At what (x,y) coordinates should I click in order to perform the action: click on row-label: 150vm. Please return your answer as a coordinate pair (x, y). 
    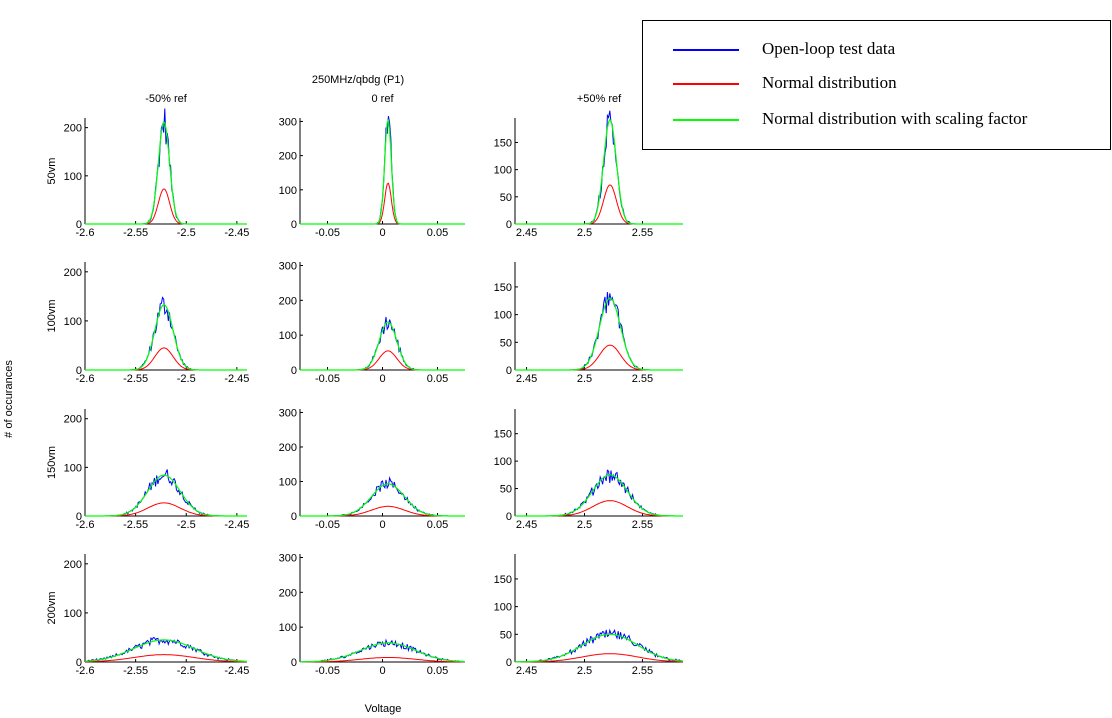
    Looking at the image, I should click on (52, 462).